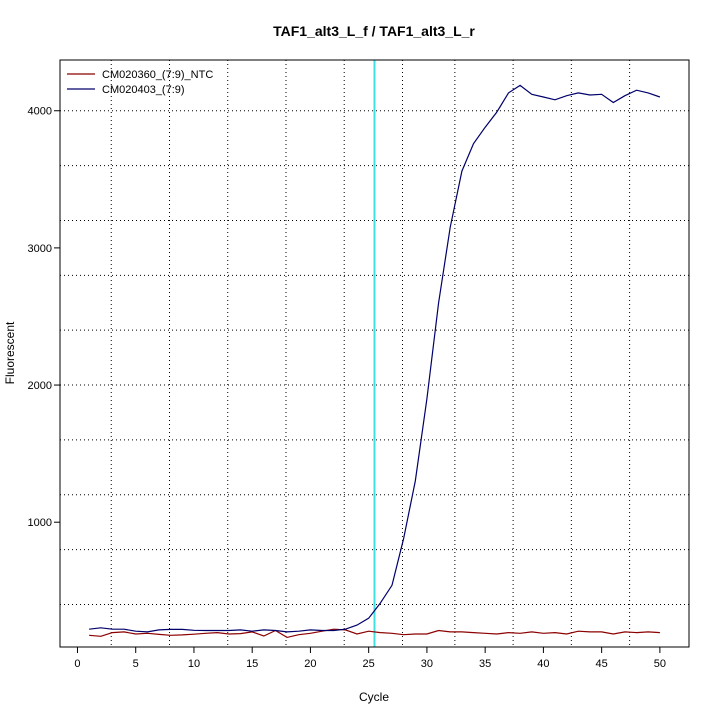  Describe the element at coordinates (660, 664) in the screenshot. I see `x-tick-label-10: 50` at that location.